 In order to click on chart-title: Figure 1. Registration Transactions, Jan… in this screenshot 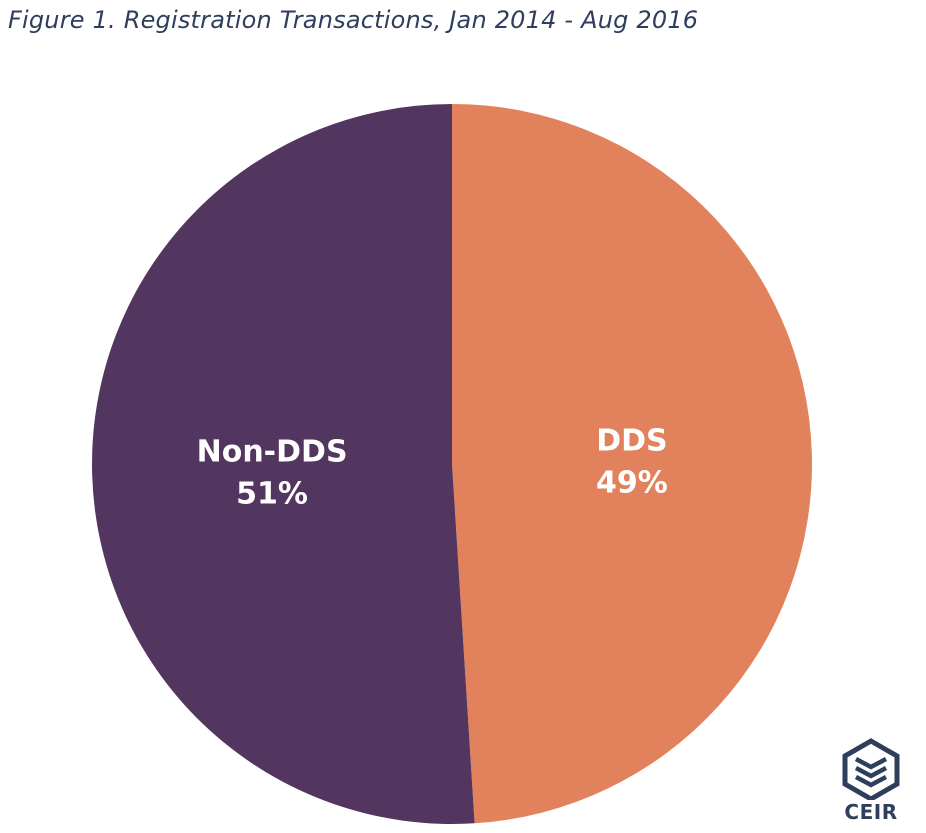, I will do `click(353, 20)`.